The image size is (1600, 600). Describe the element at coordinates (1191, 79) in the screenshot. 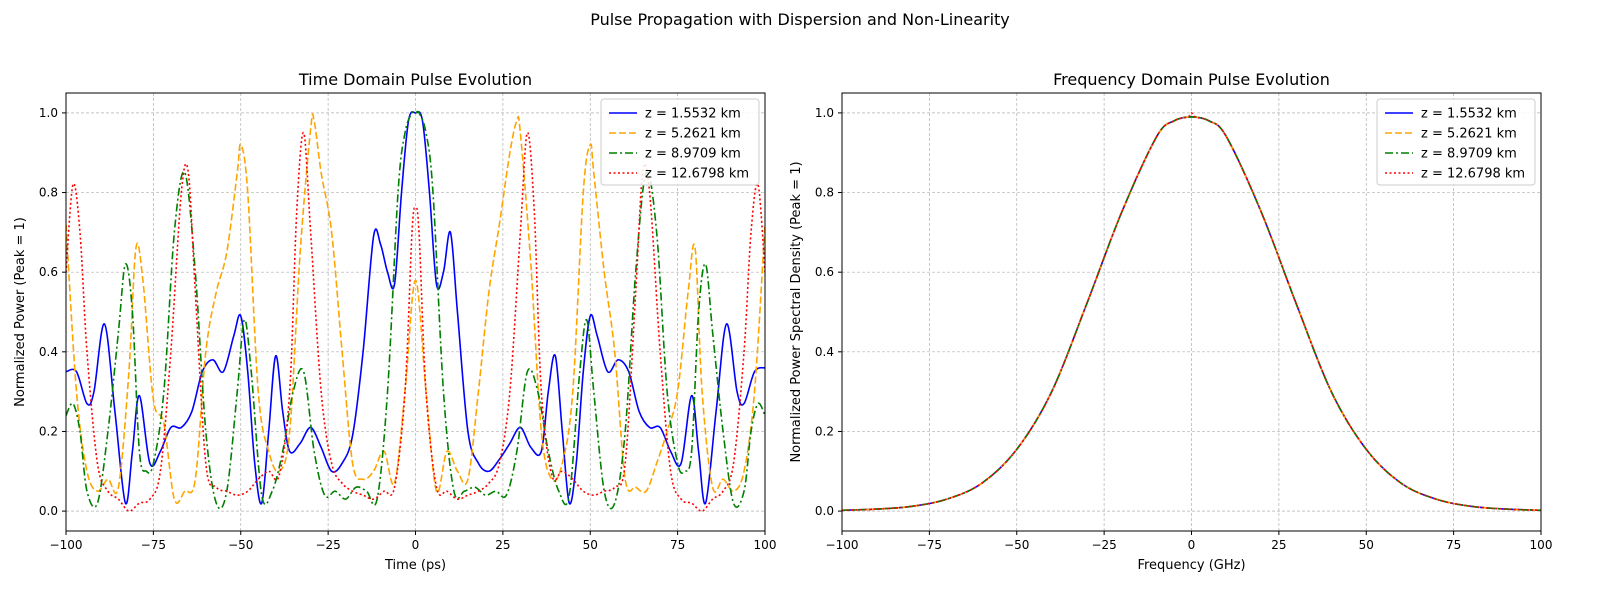

I see `panel-title: Frequency Domain Pulse Evolution` at that location.